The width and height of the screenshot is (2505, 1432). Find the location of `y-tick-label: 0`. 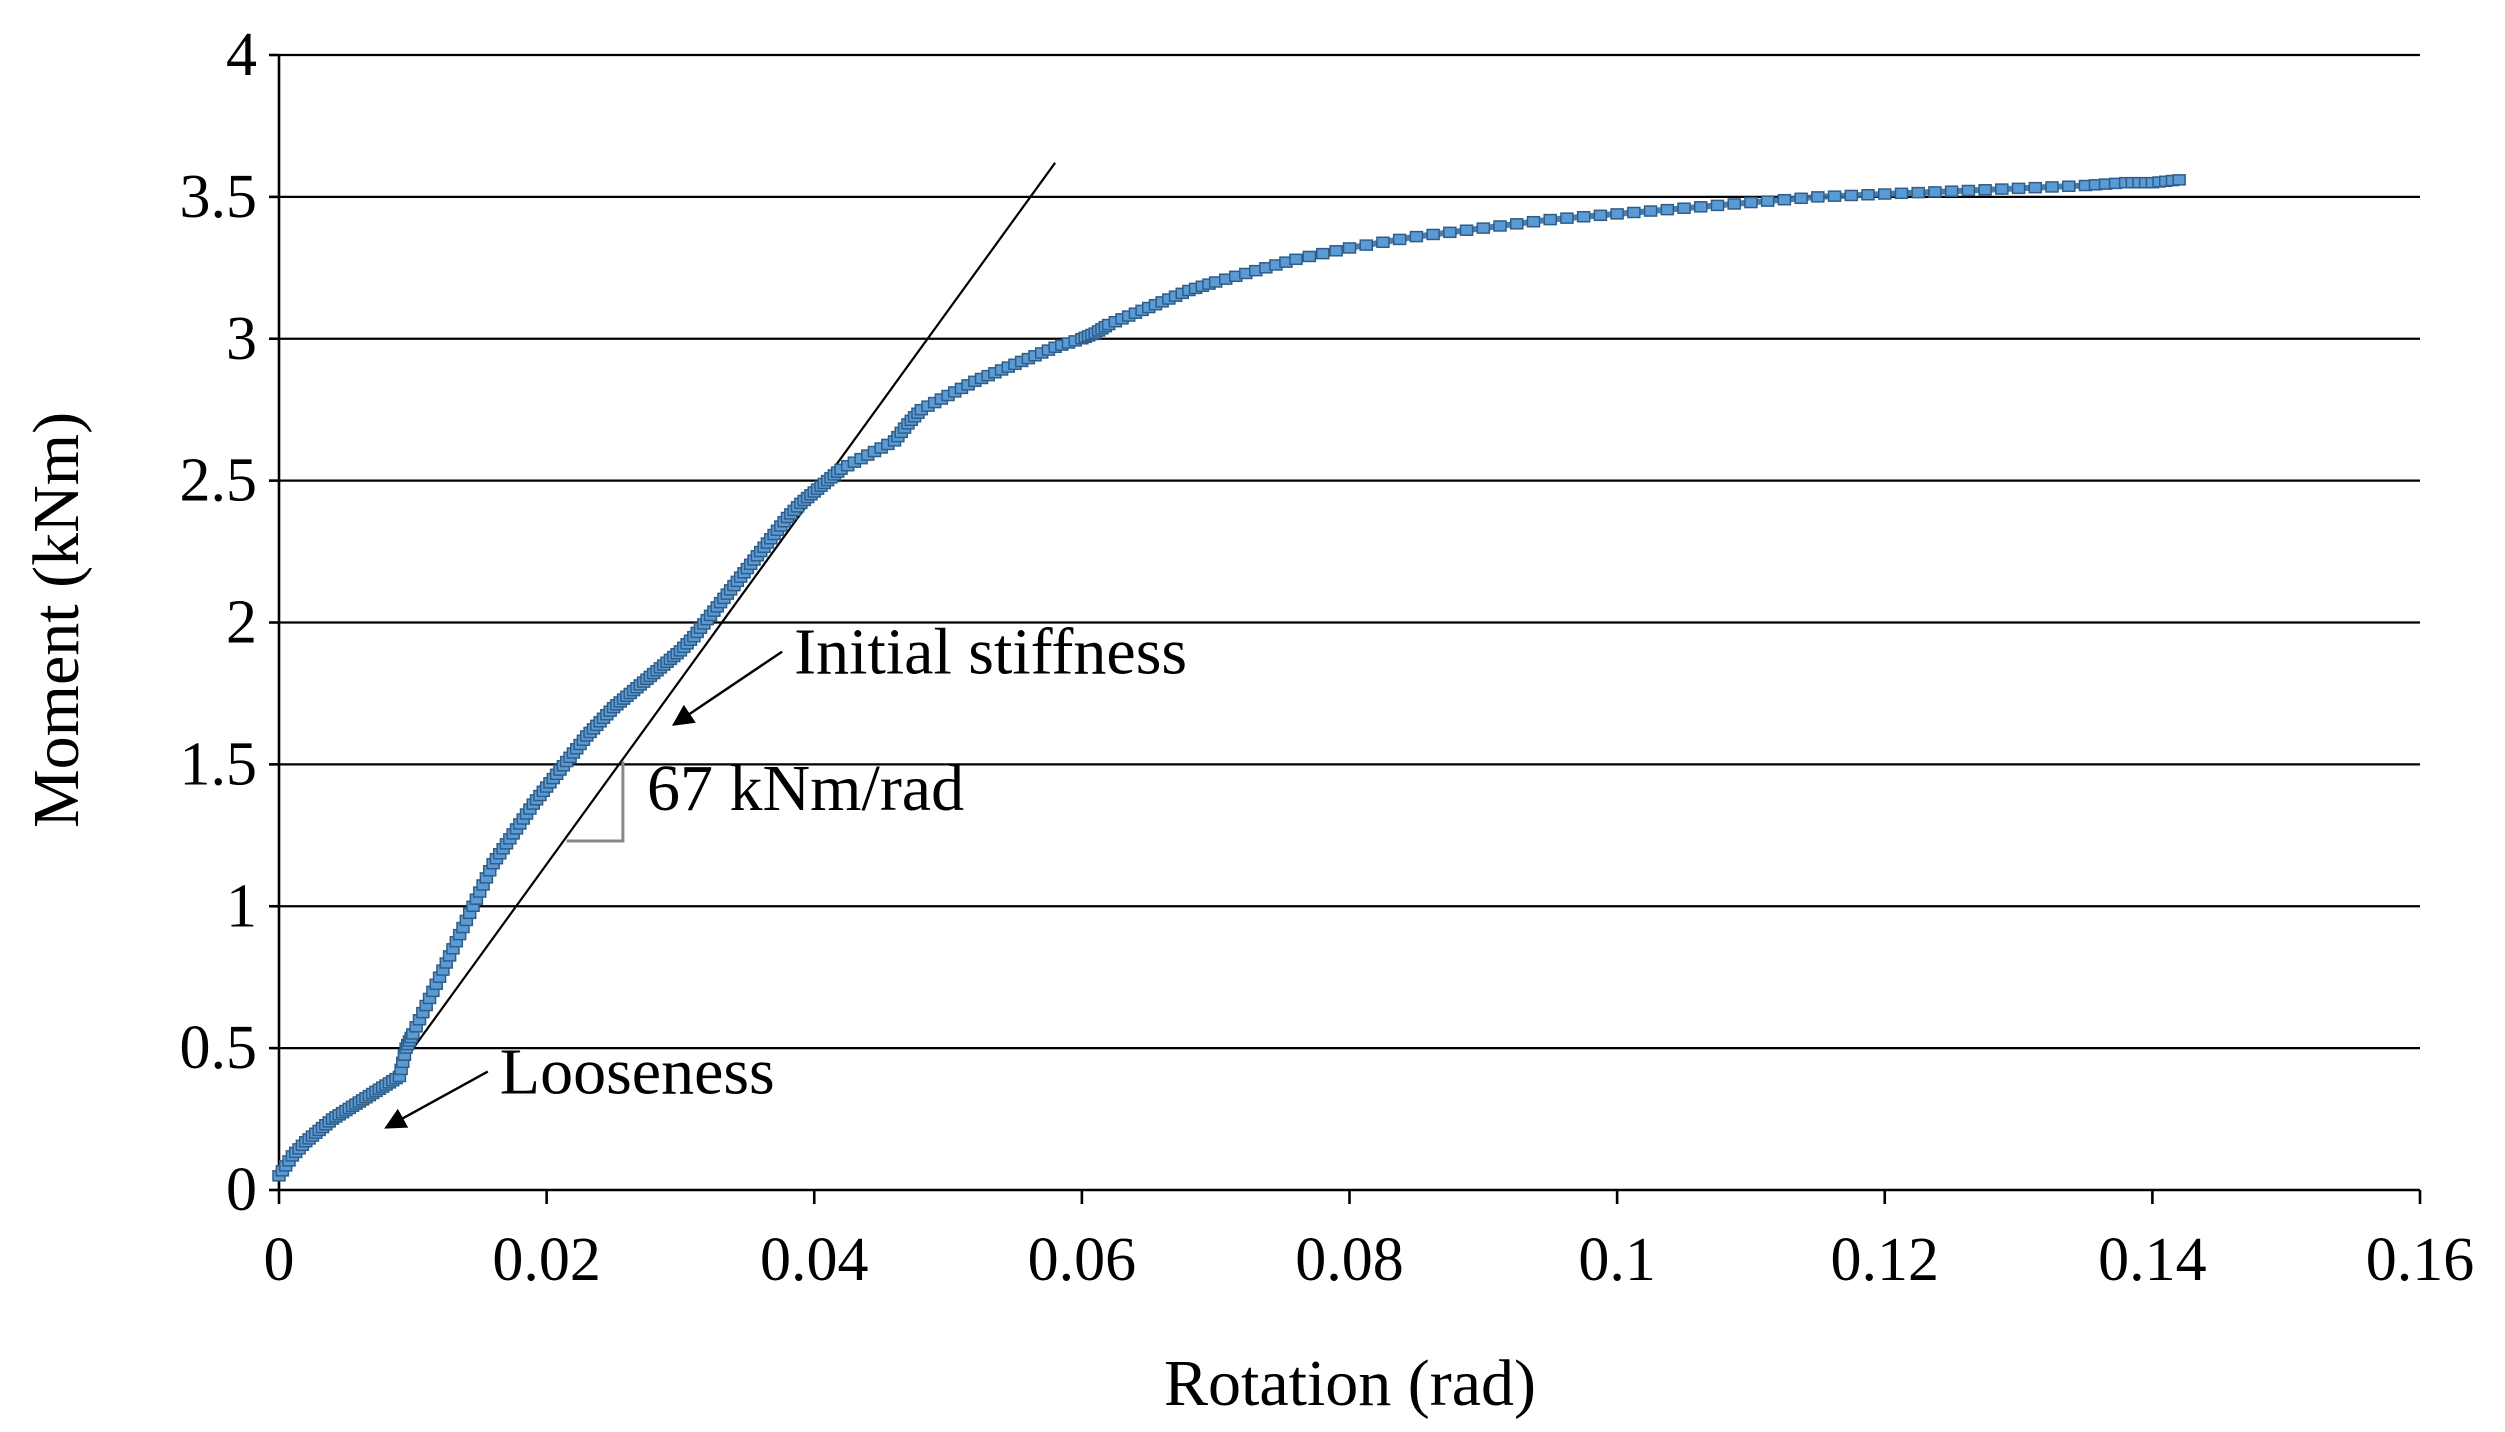

y-tick-label: 0 is located at coordinates (241, 1190).